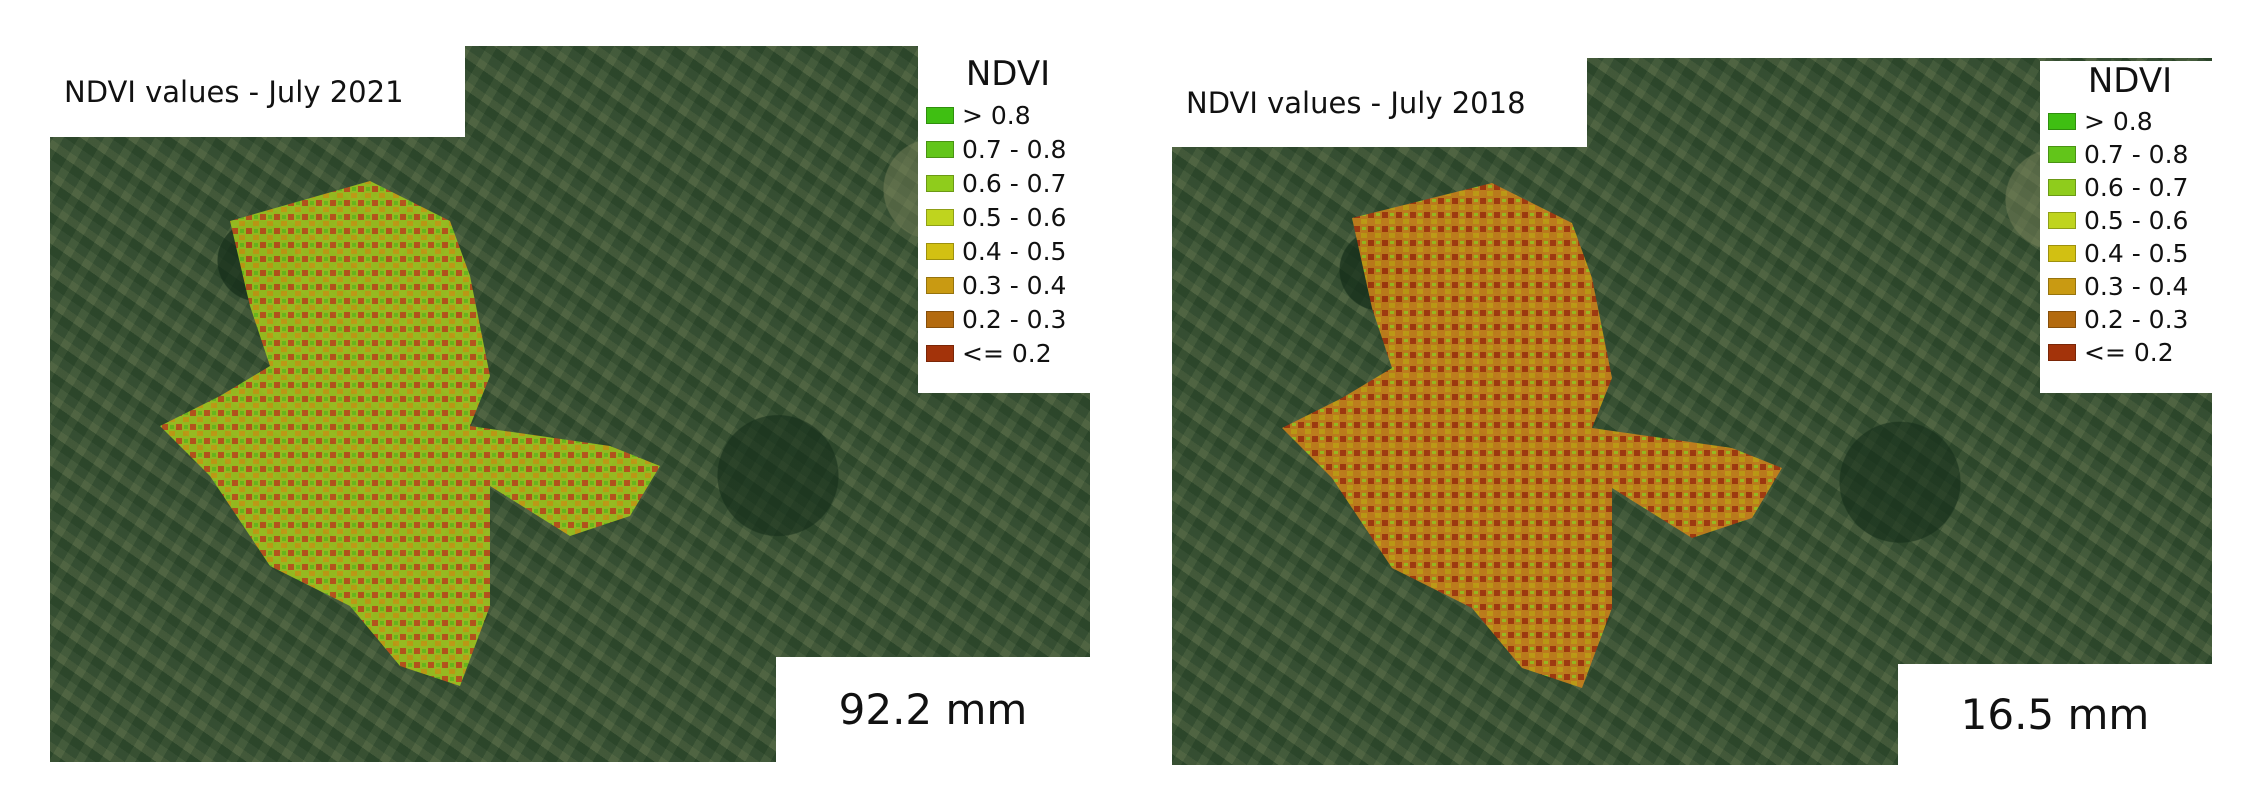 The image size is (2263, 809). What do you see at coordinates (1379, 102) in the screenshot?
I see `map-title: NDVI values - July 2018` at bounding box center [1379, 102].